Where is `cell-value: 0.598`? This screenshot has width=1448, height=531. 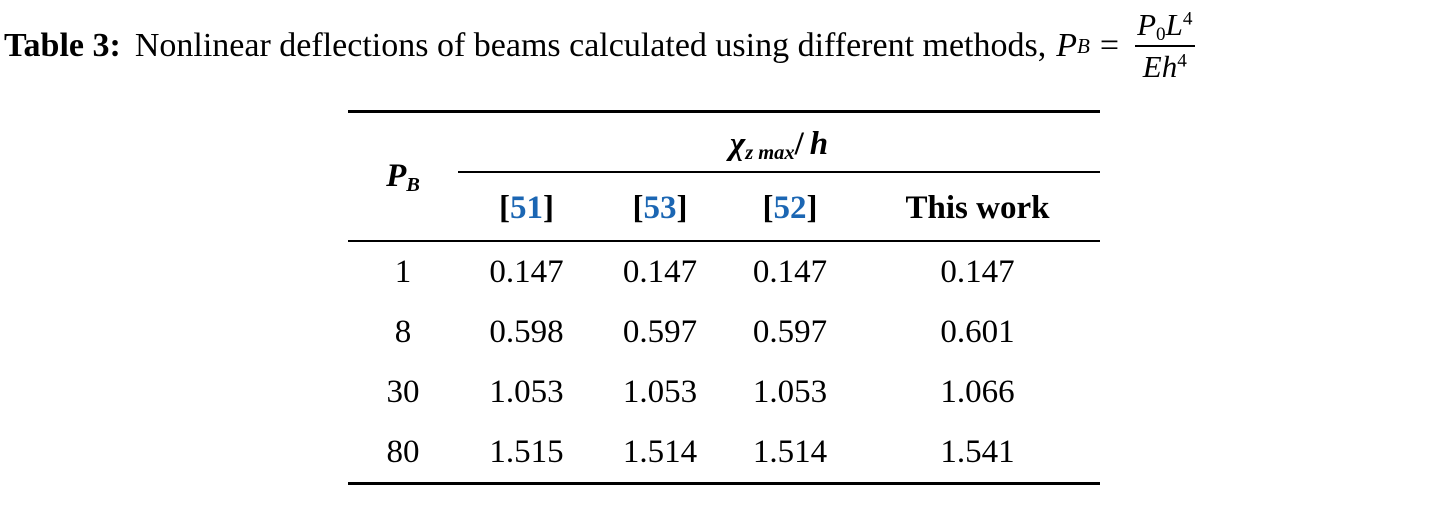 cell-value: 0.598 is located at coordinates (526, 331).